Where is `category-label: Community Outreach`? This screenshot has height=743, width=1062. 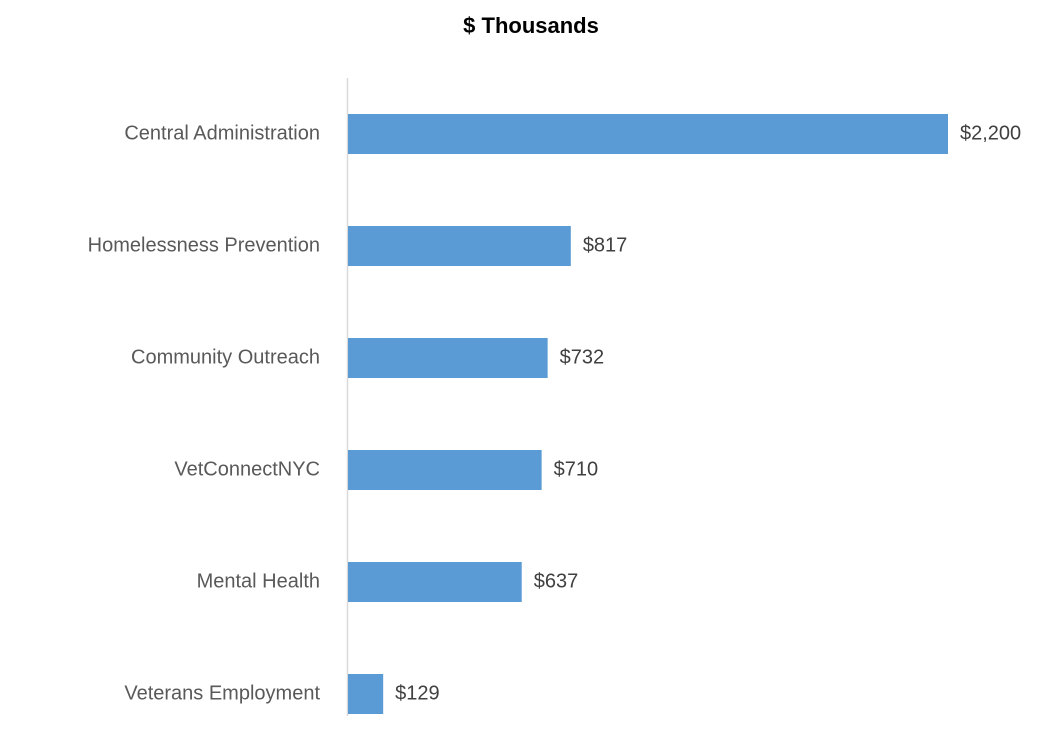 category-label: Community Outreach is located at coordinates (225, 357).